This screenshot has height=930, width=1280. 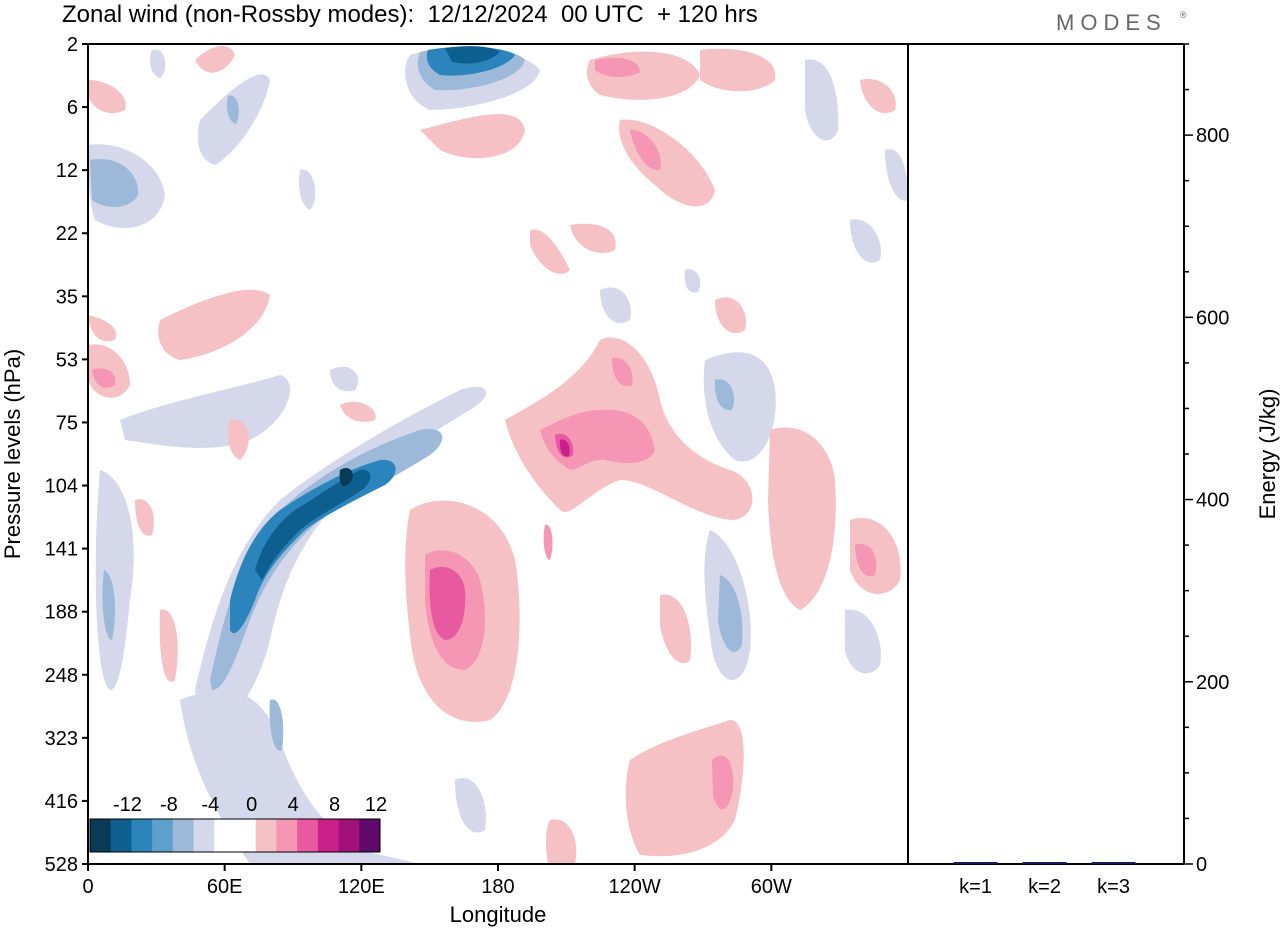 What do you see at coordinates (1267, 454) in the screenshot?
I see `energy-axis-label: Energy (J/kg)` at bounding box center [1267, 454].